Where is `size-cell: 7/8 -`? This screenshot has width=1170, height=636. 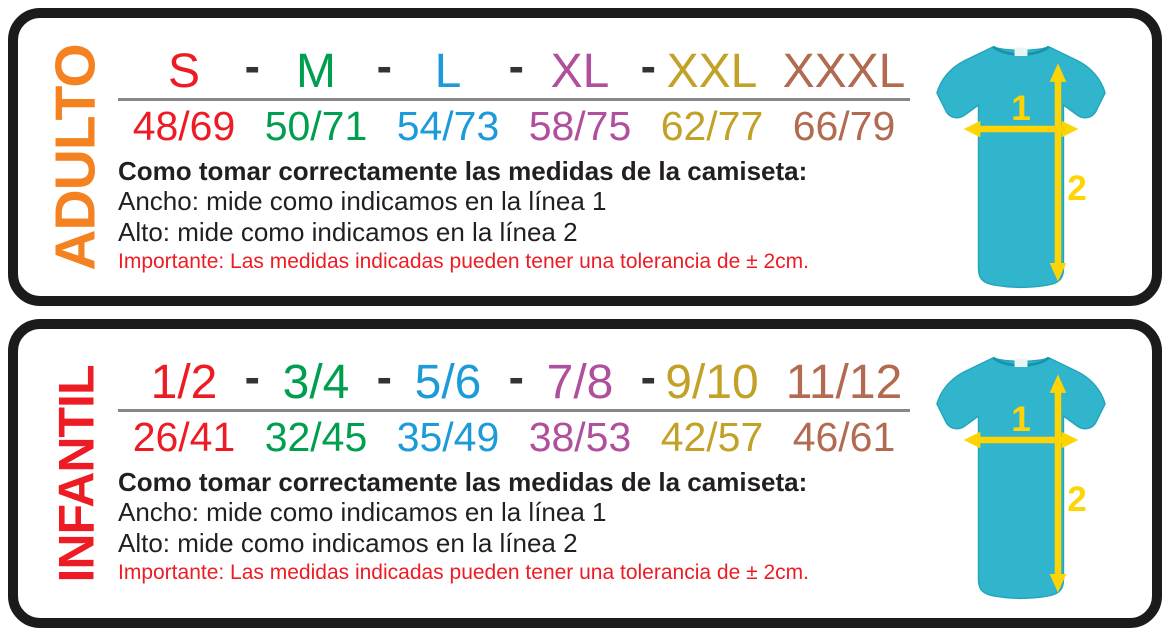
size-cell: 7/8 - is located at coordinates (585, 381).